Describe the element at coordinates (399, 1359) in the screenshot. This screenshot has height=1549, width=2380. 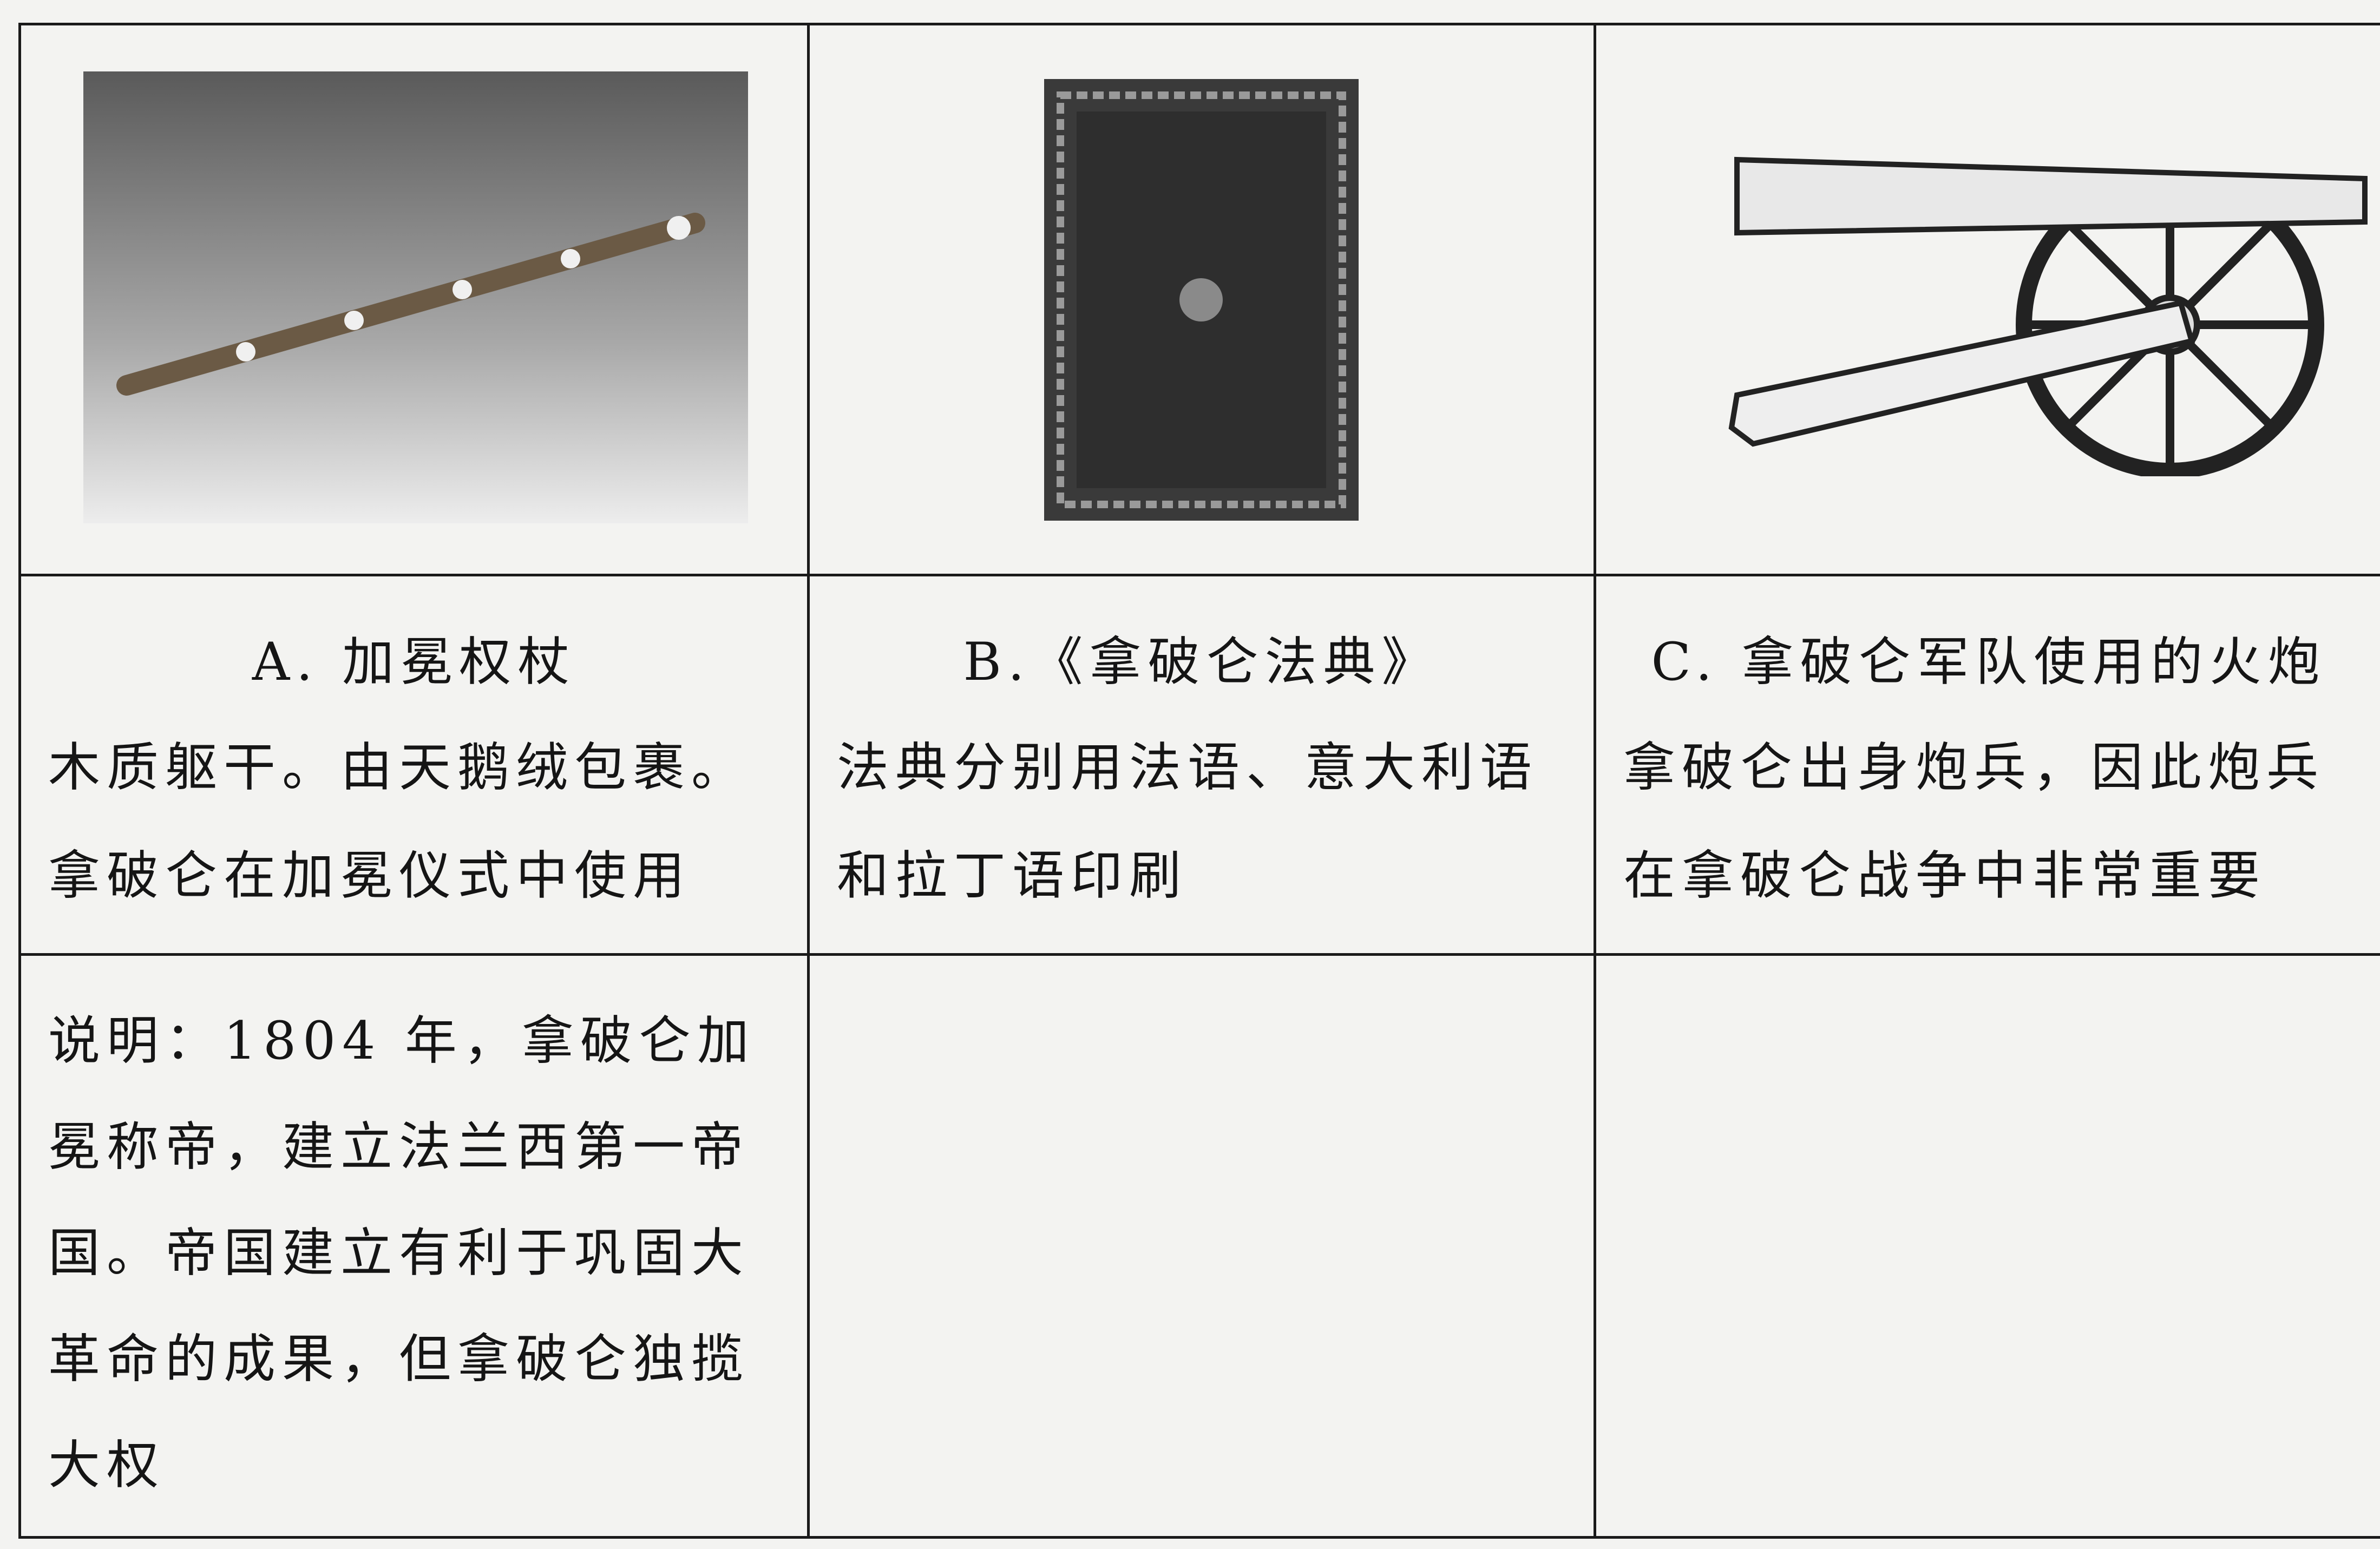
I see `note-line: 革命的成果，但拿破仑独揽` at that location.